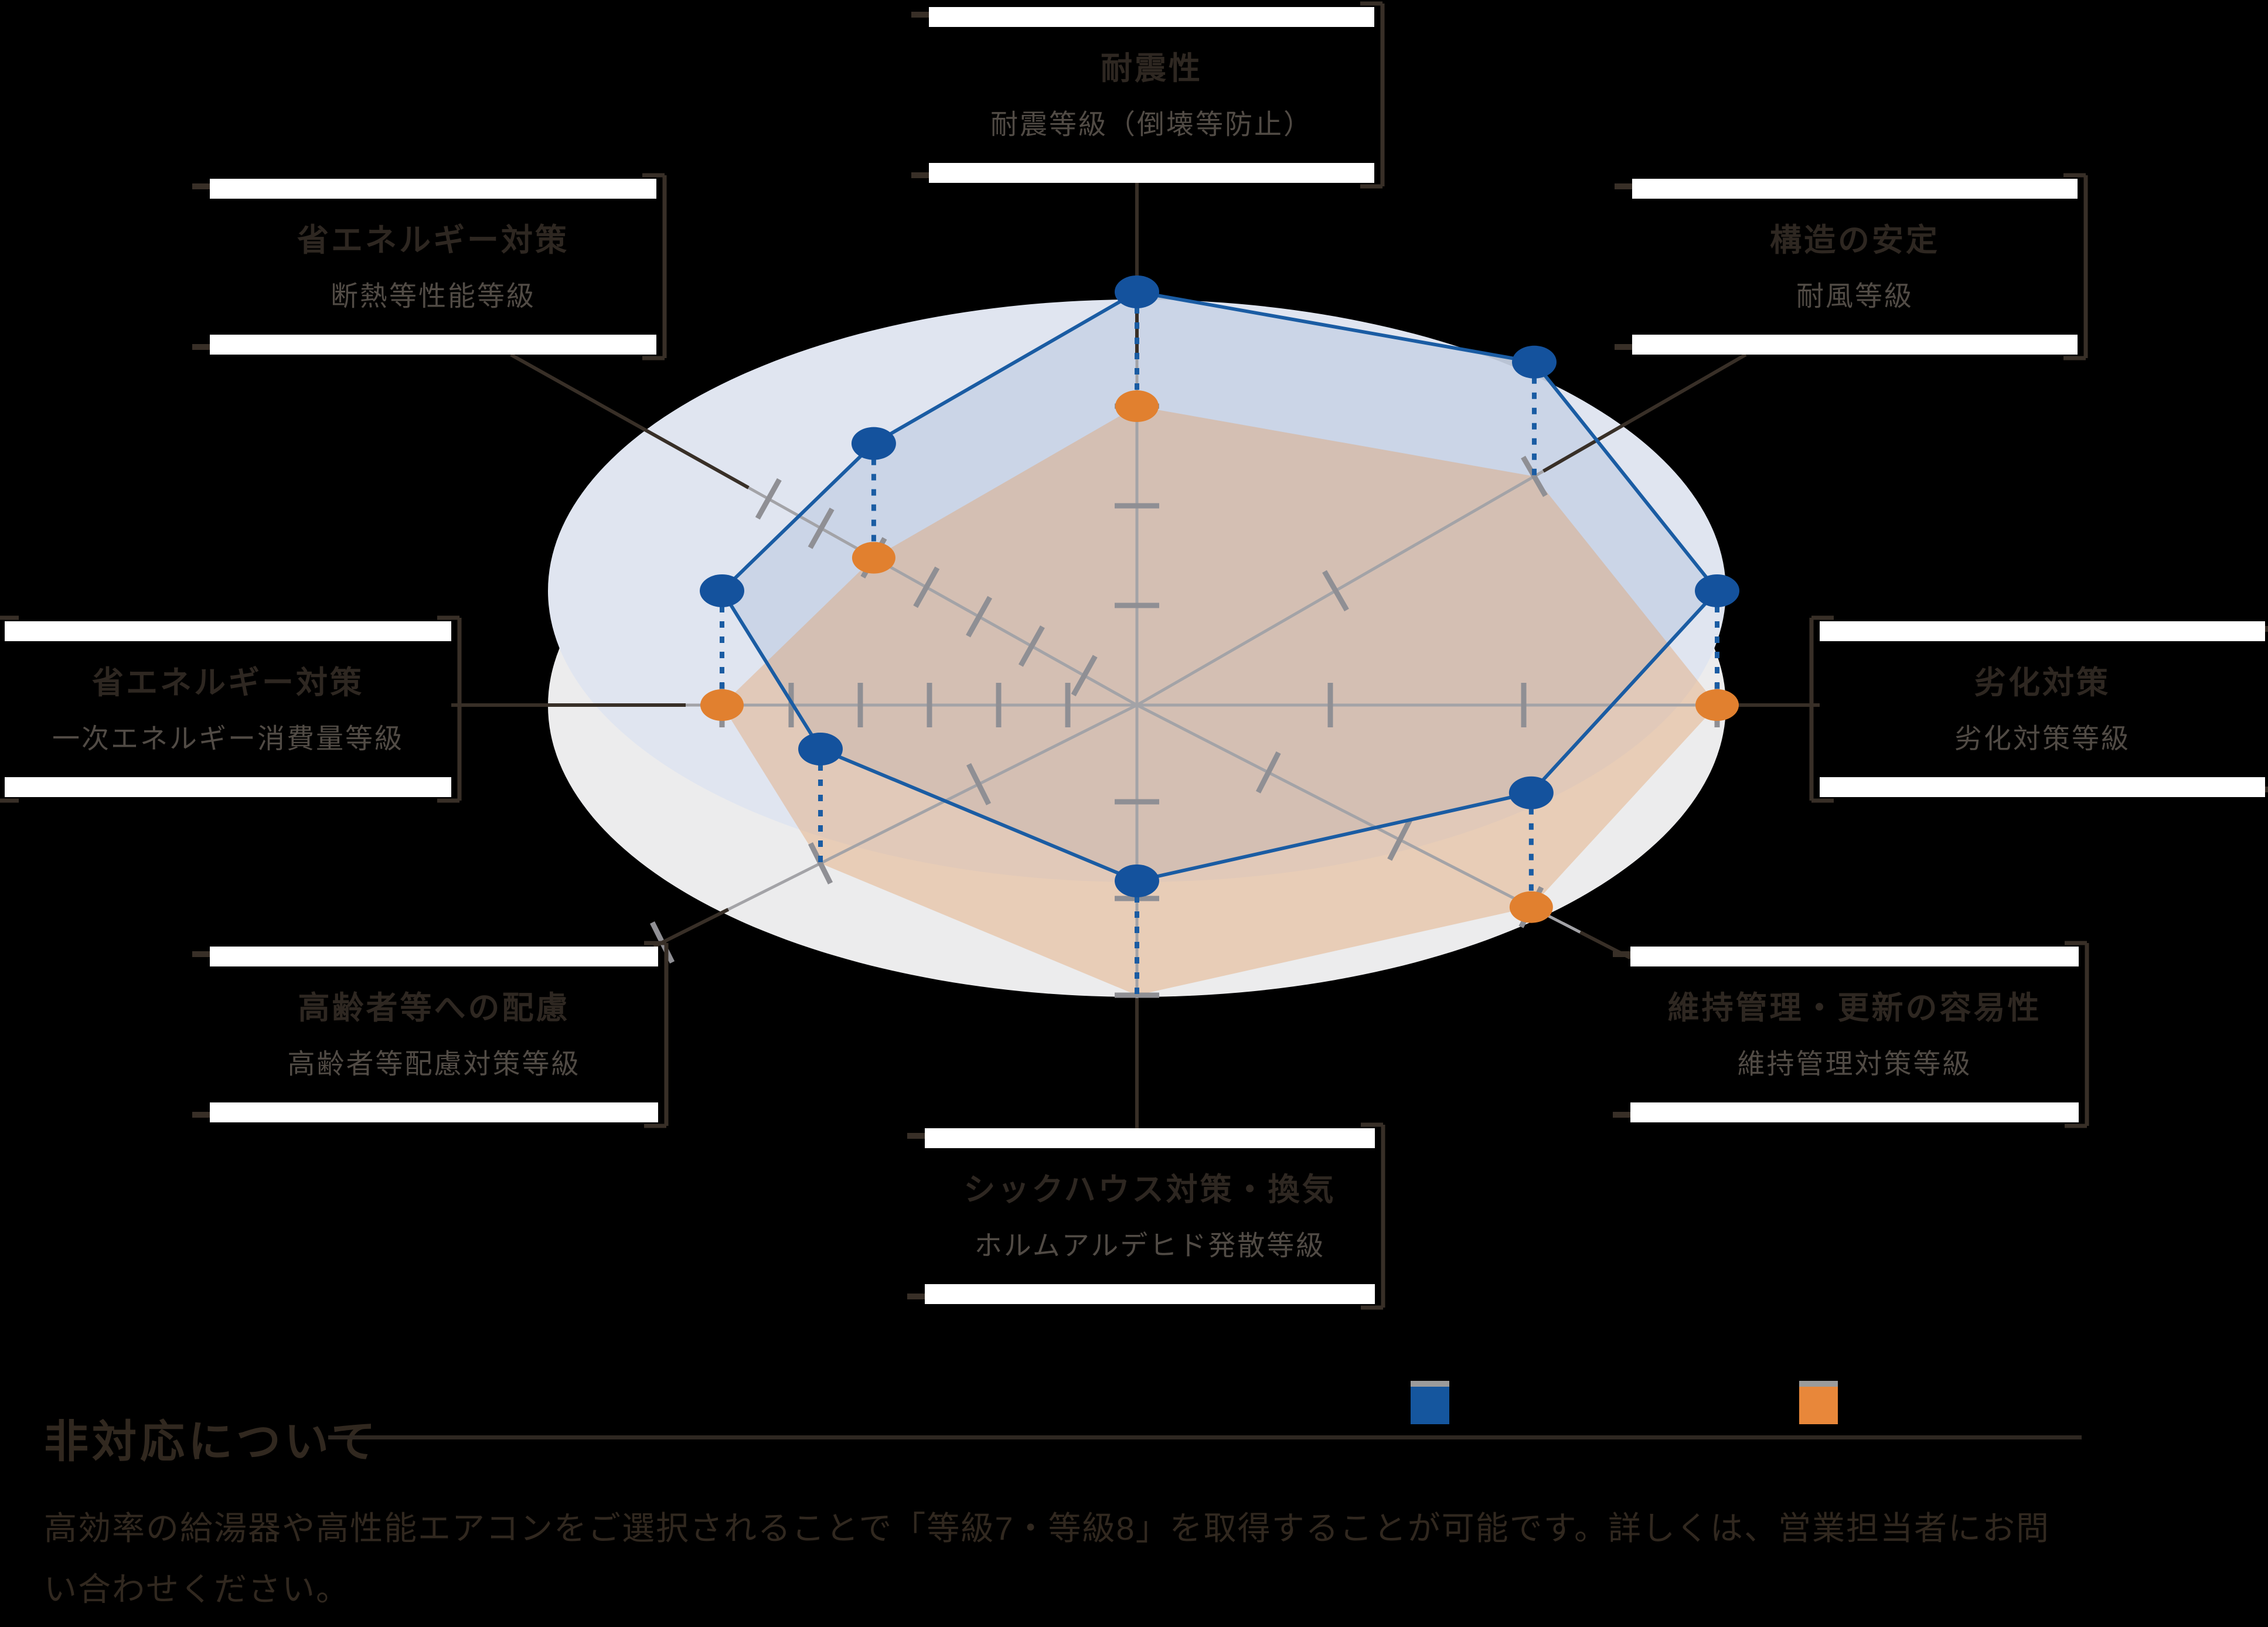 Image resolution: width=2268 pixels, height=1627 pixels. What do you see at coordinates (1818, 1402) in the screenshot?
I see `legend-swatch-series-orange` at bounding box center [1818, 1402].